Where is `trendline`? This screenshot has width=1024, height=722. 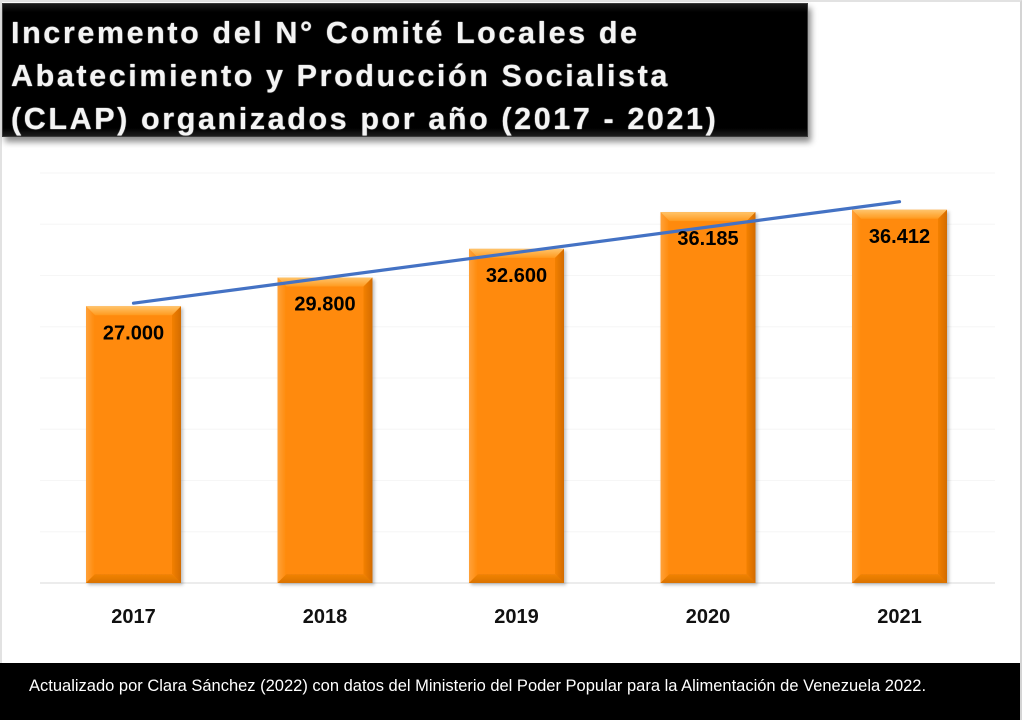 trendline is located at coordinates (516, 252).